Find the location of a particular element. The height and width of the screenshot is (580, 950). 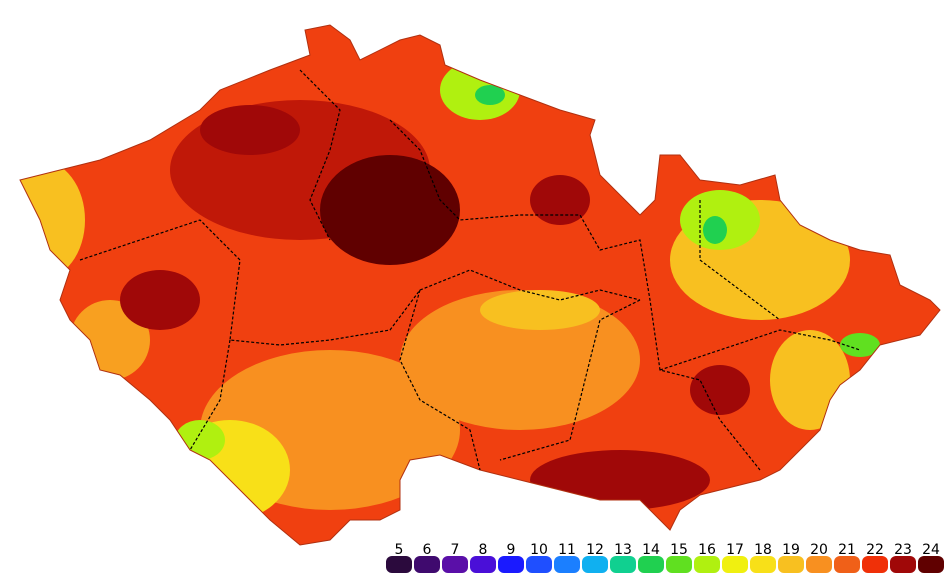

legend-label: 13 is located at coordinates (623, 550).